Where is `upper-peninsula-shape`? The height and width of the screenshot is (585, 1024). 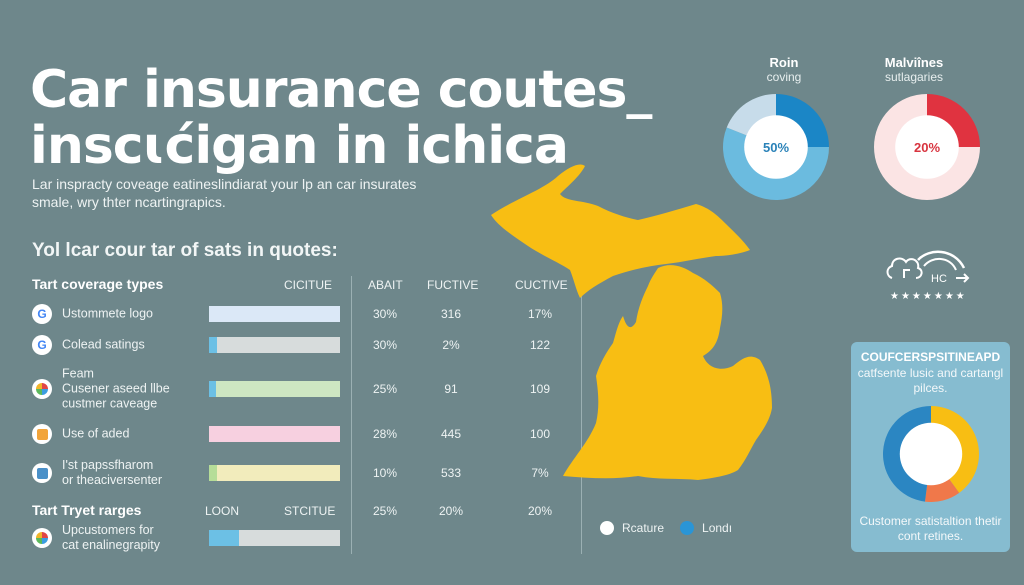 upper-peninsula-shape is located at coordinates (620, 231).